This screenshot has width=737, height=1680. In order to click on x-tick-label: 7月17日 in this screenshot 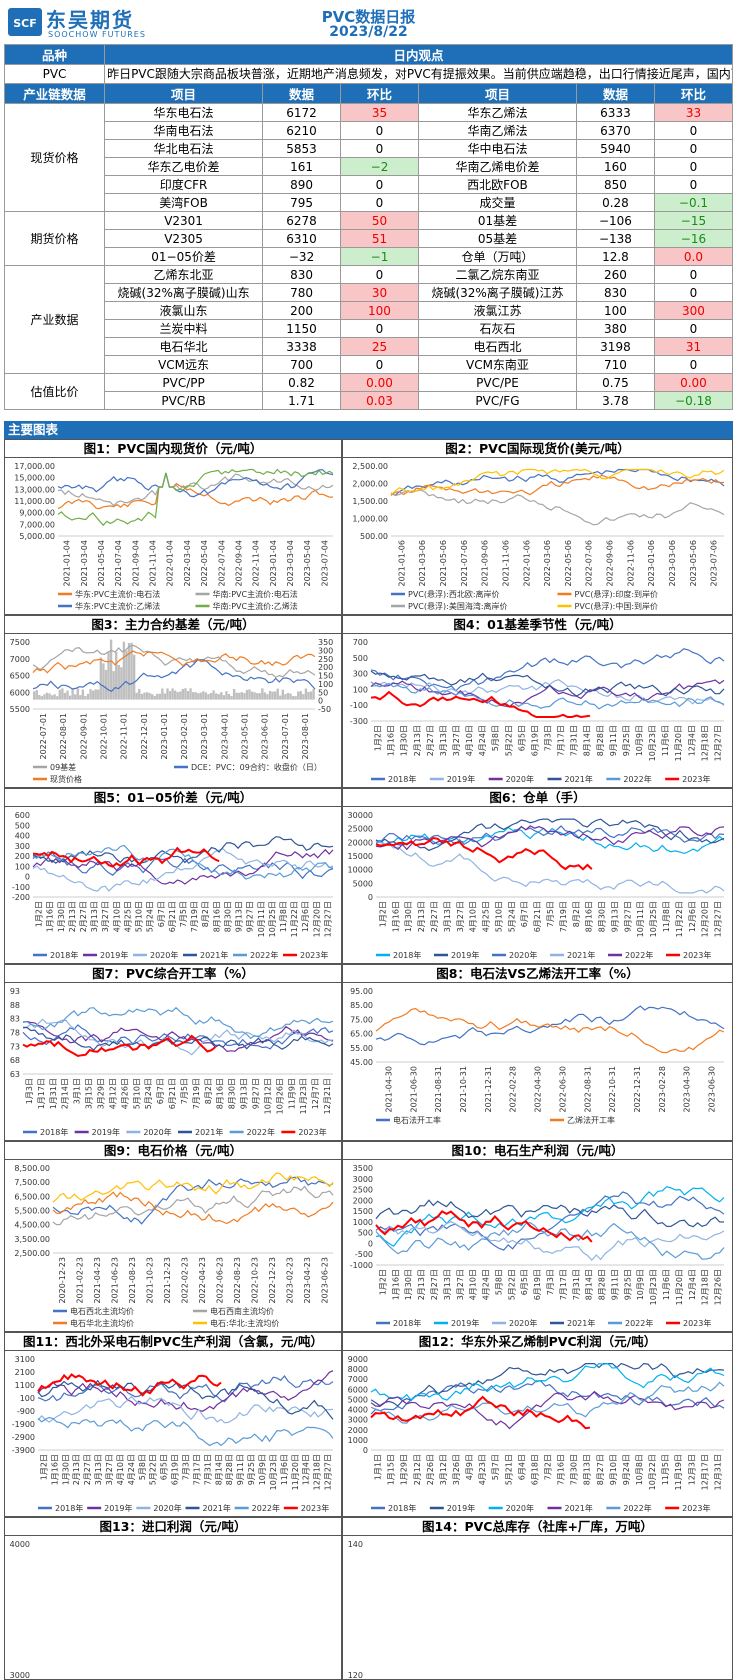, I will do `click(196, 1469)`.